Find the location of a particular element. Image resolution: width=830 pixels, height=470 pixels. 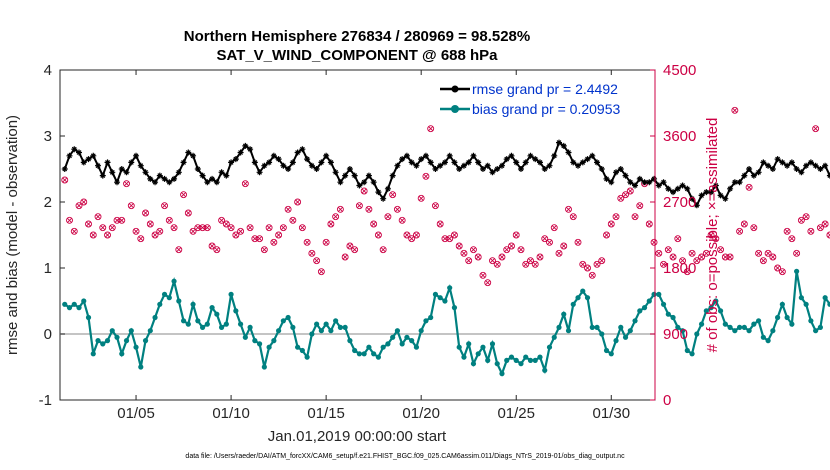

y-axis: -1 0 1 2 3 4 is located at coordinates (52, 235).